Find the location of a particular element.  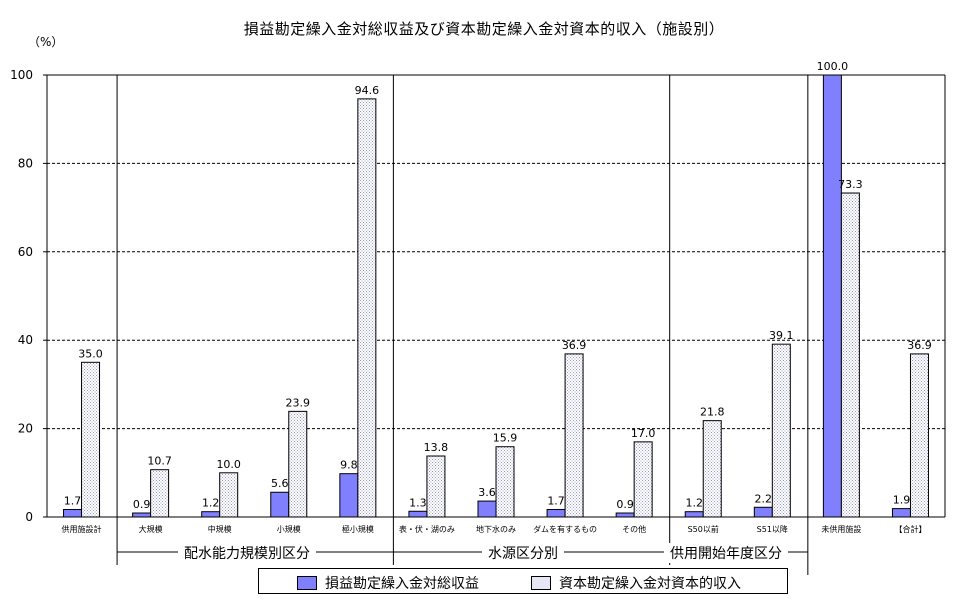

category-label: 中規模 is located at coordinates (220, 529).